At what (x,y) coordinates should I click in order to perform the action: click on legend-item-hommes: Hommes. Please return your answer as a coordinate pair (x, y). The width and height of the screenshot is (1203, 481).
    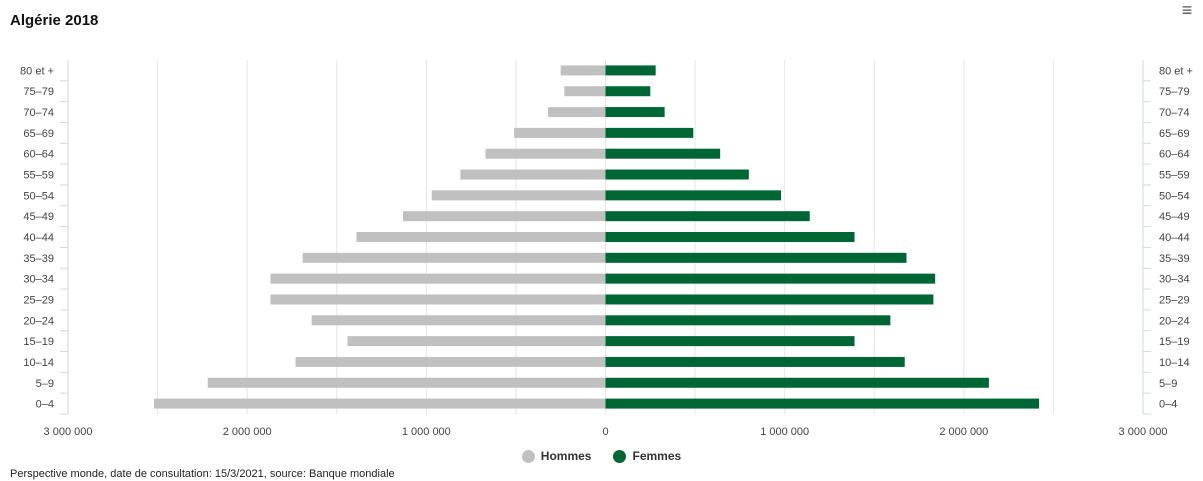
    Looking at the image, I should click on (556, 456).